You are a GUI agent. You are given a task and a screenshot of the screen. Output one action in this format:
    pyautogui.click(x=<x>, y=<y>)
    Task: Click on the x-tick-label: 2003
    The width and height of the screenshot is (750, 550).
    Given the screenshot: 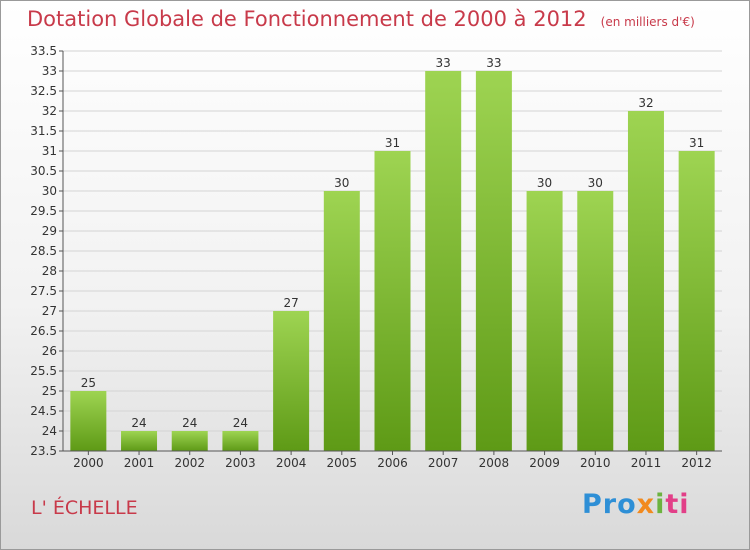 What is the action you would take?
    pyautogui.click(x=240, y=463)
    